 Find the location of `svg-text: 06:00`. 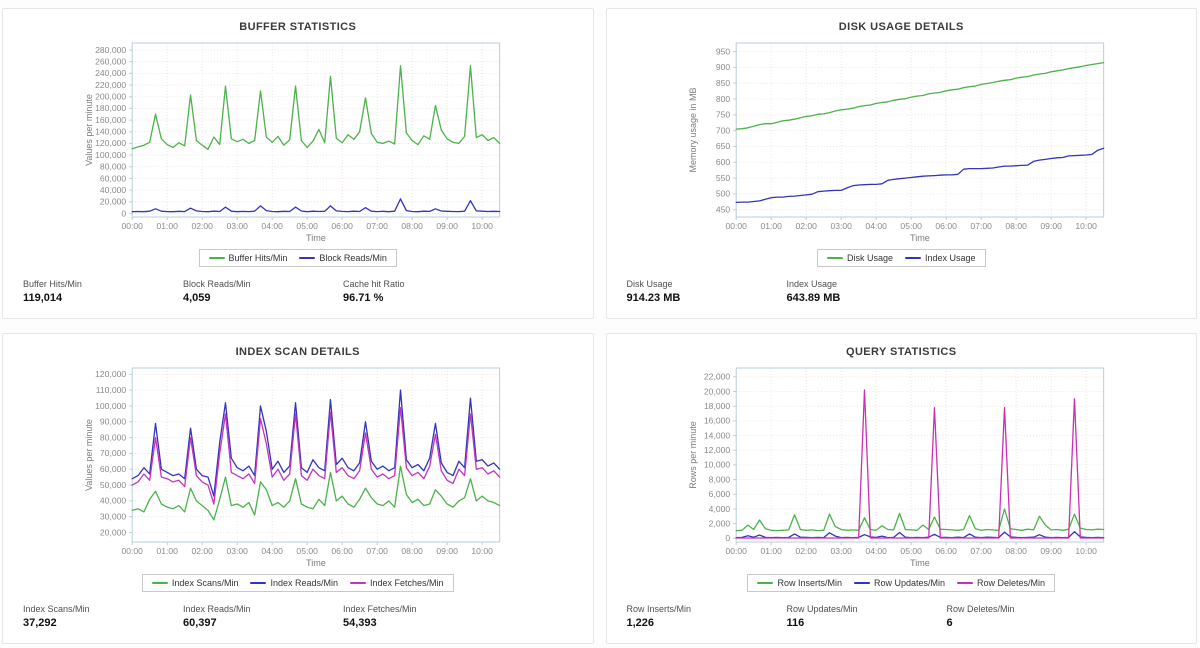

svg-text: 06:00 is located at coordinates (946, 226).